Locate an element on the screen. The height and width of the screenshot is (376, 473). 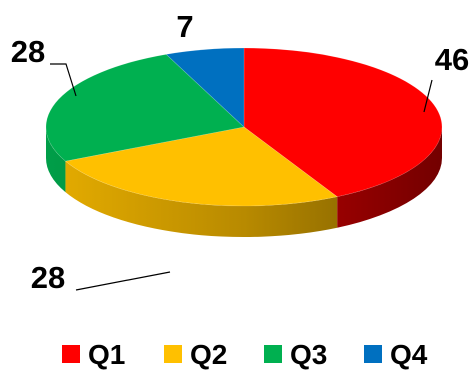
data-label-q3: 28 is located at coordinates (28, 51).